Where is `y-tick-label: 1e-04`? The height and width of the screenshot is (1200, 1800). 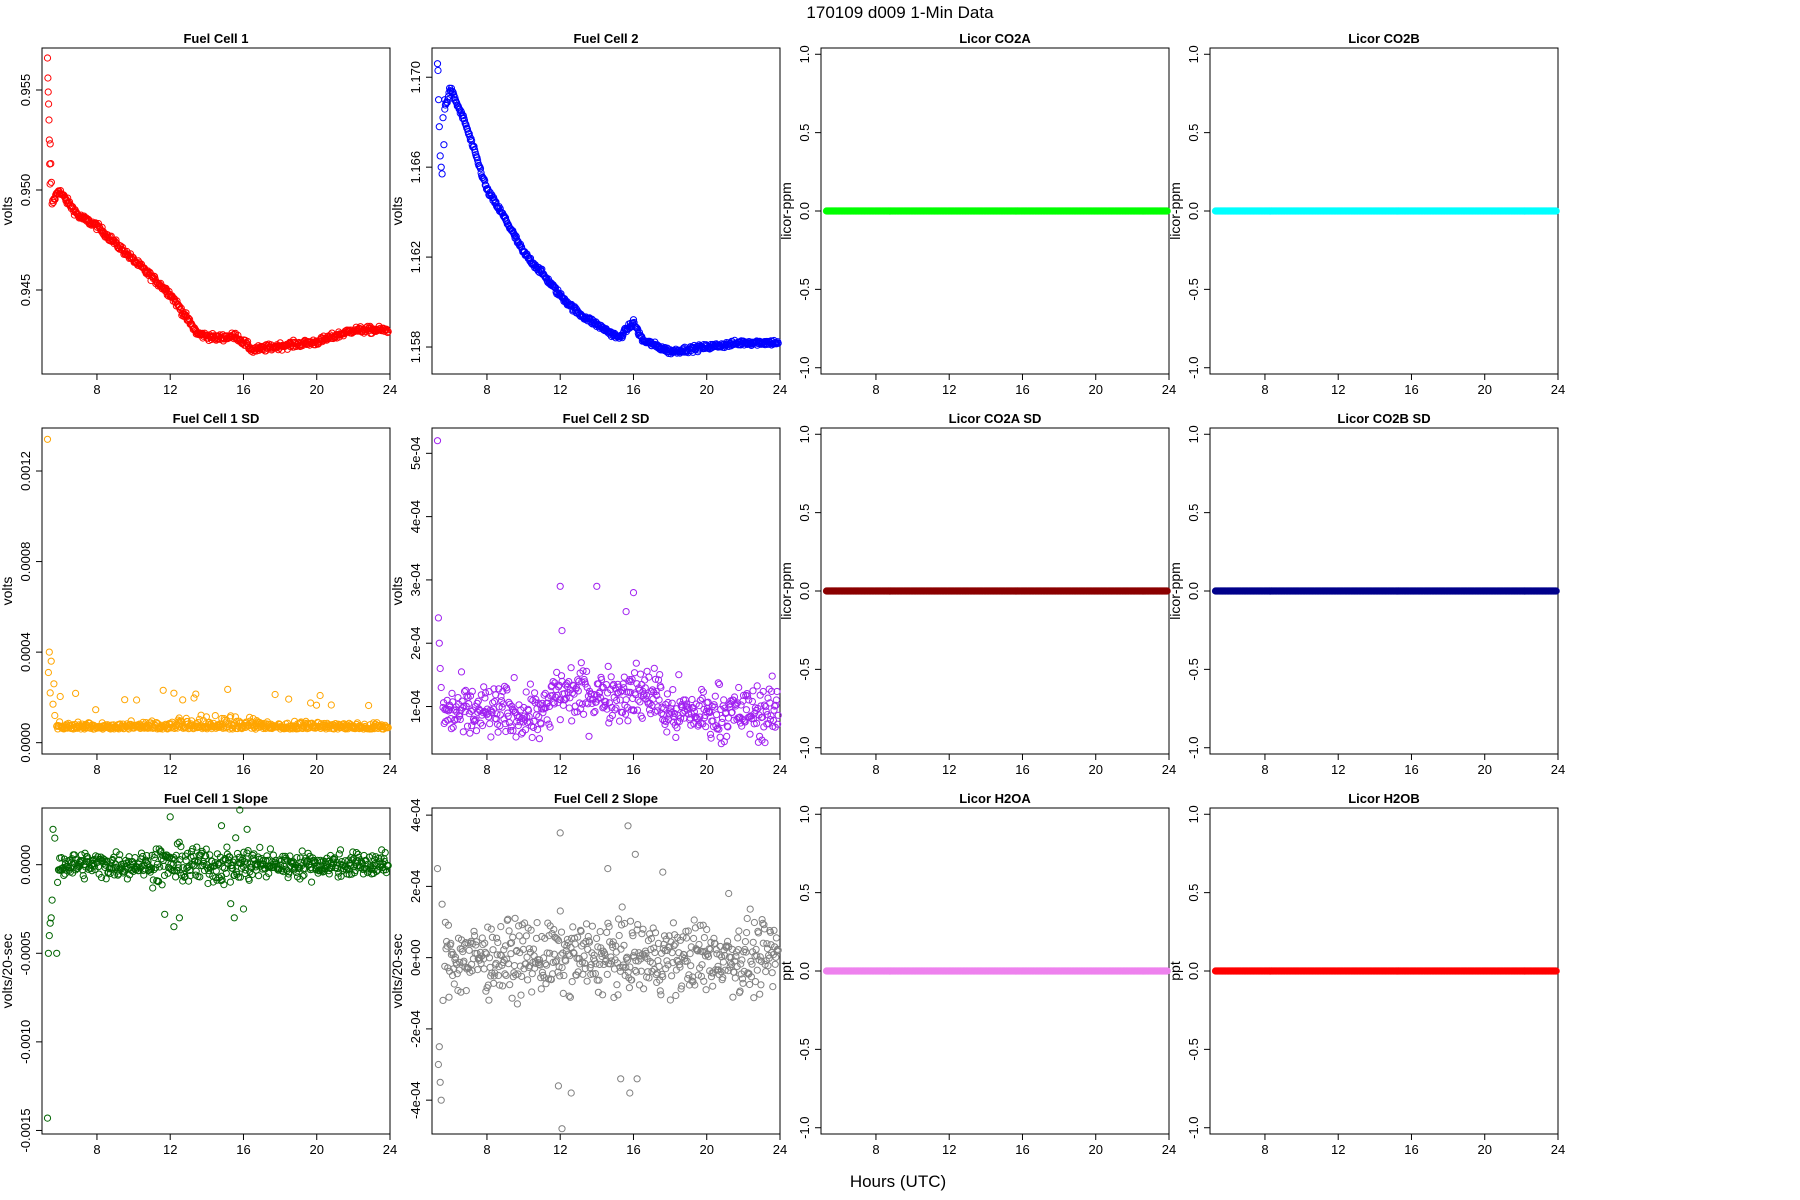 y-tick-label: 1e-04 is located at coordinates (415, 706).